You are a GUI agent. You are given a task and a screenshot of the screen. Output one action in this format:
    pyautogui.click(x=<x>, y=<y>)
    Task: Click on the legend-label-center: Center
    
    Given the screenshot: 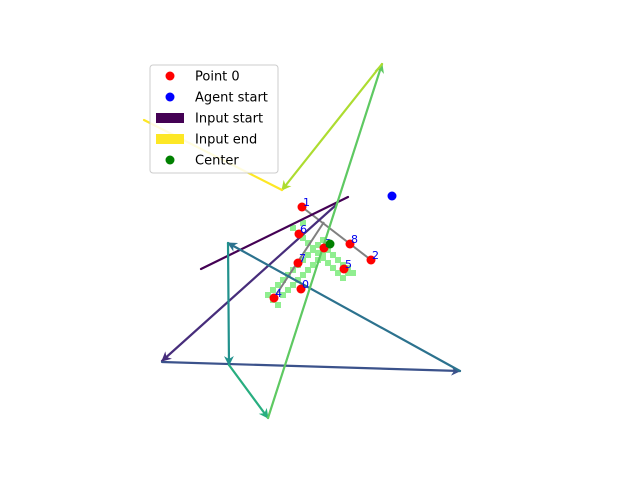 What is the action you would take?
    pyautogui.click(x=217, y=161)
    